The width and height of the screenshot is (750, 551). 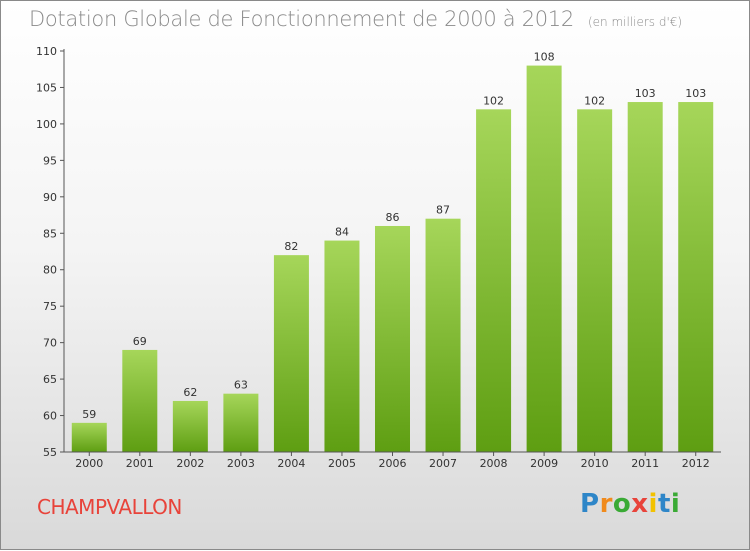 What do you see at coordinates (342, 346) in the screenshot?
I see `bar-2005` at bounding box center [342, 346].